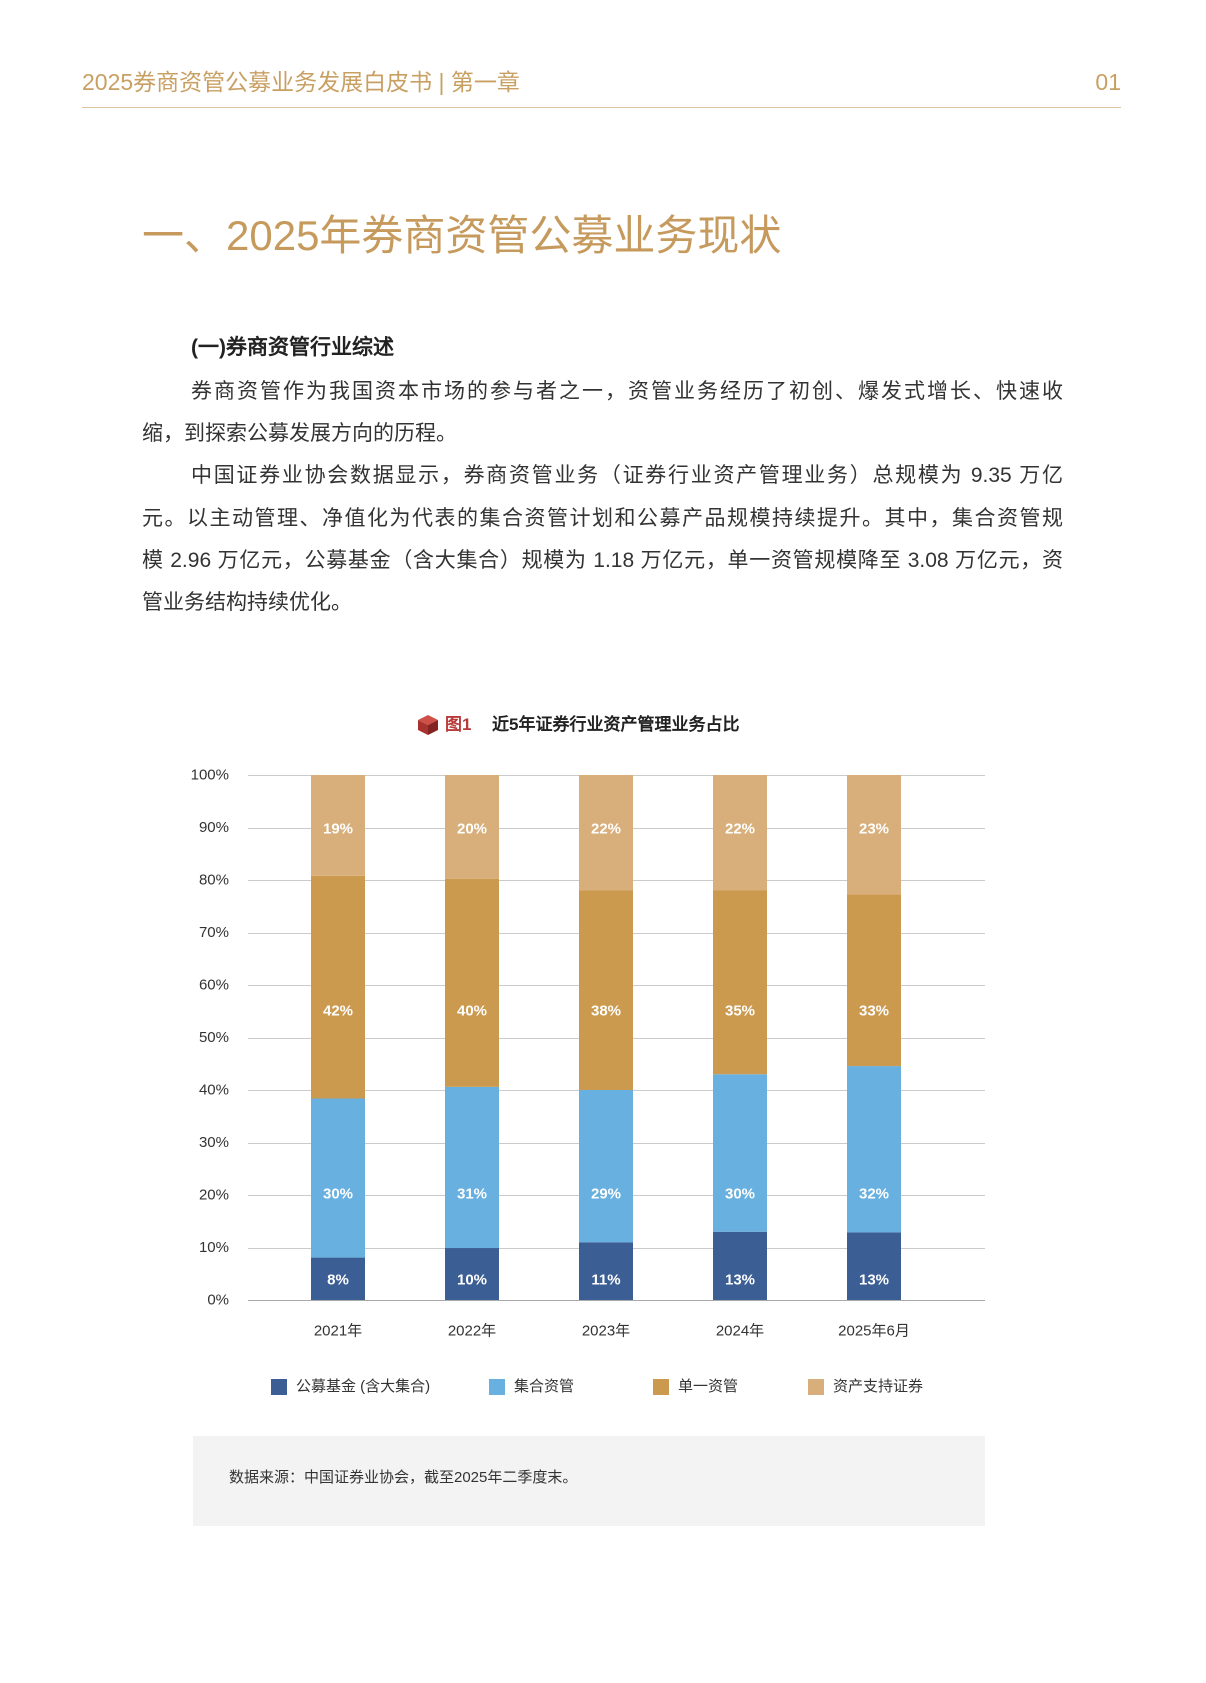 This screenshot has width=1206, height=1683. I want to click on legend-item: 公募基金 (含大集合), so click(350, 1387).